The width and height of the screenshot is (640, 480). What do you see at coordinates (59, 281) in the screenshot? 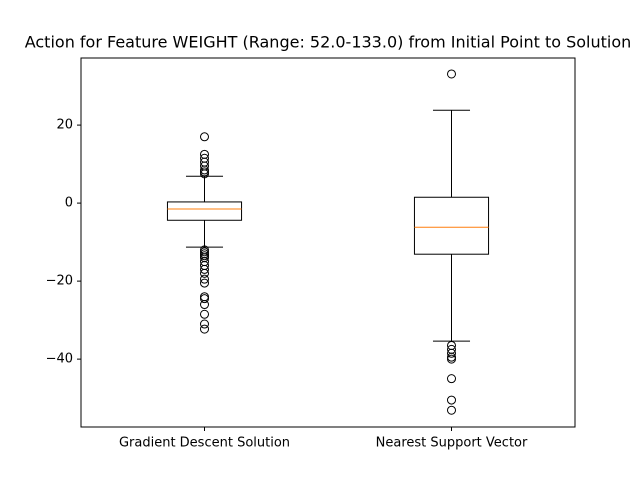
I see `y-tick-label: −20` at bounding box center [59, 281].